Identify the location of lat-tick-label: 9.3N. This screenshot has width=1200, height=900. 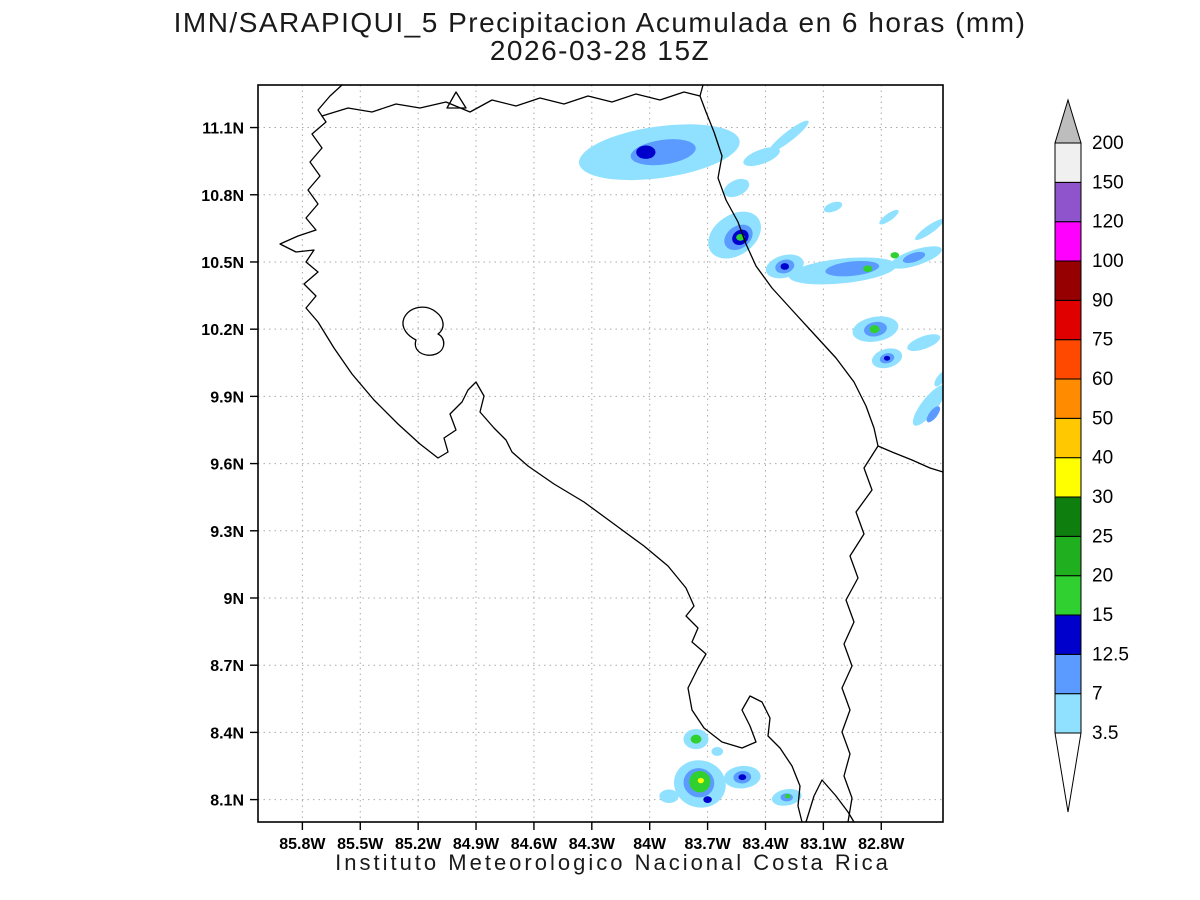
(227, 532).